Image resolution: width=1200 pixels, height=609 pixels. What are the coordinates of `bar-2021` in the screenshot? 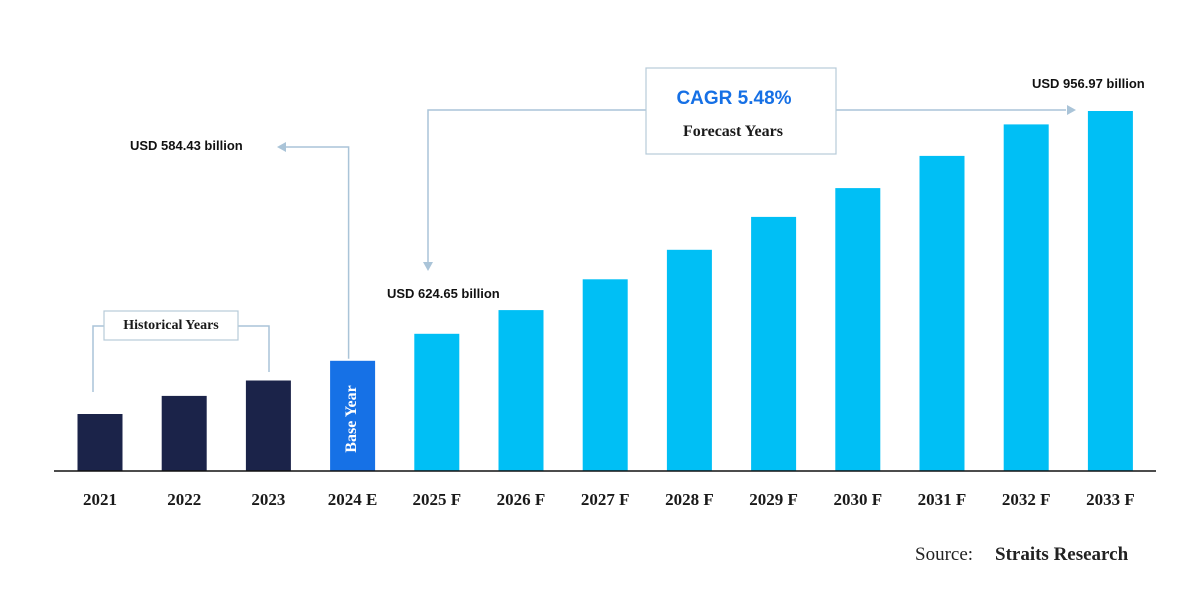 It's located at (100, 442).